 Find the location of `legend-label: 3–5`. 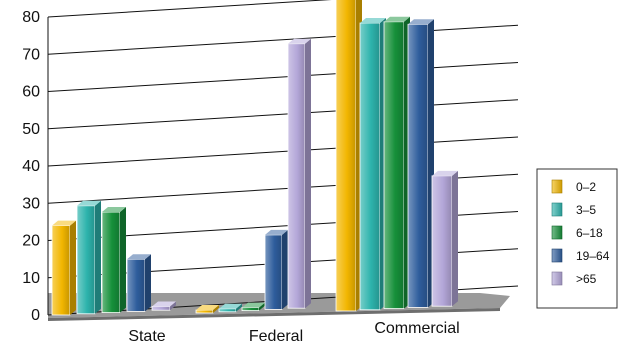

legend-label: 3–5 is located at coordinates (586, 210).